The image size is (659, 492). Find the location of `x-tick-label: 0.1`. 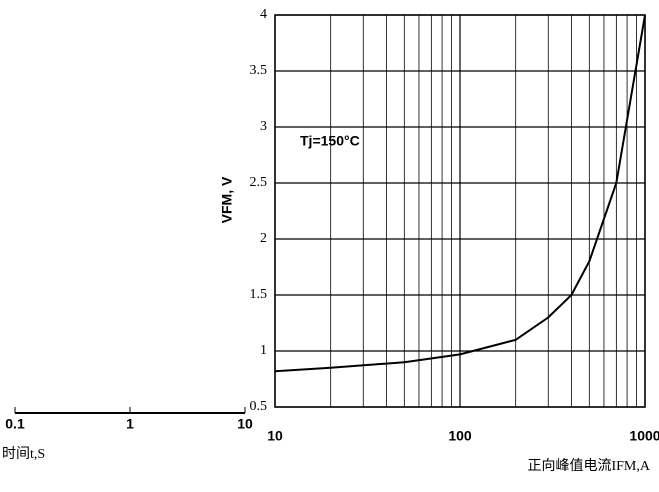

x-tick-label: 0.1 is located at coordinates (15, 424).